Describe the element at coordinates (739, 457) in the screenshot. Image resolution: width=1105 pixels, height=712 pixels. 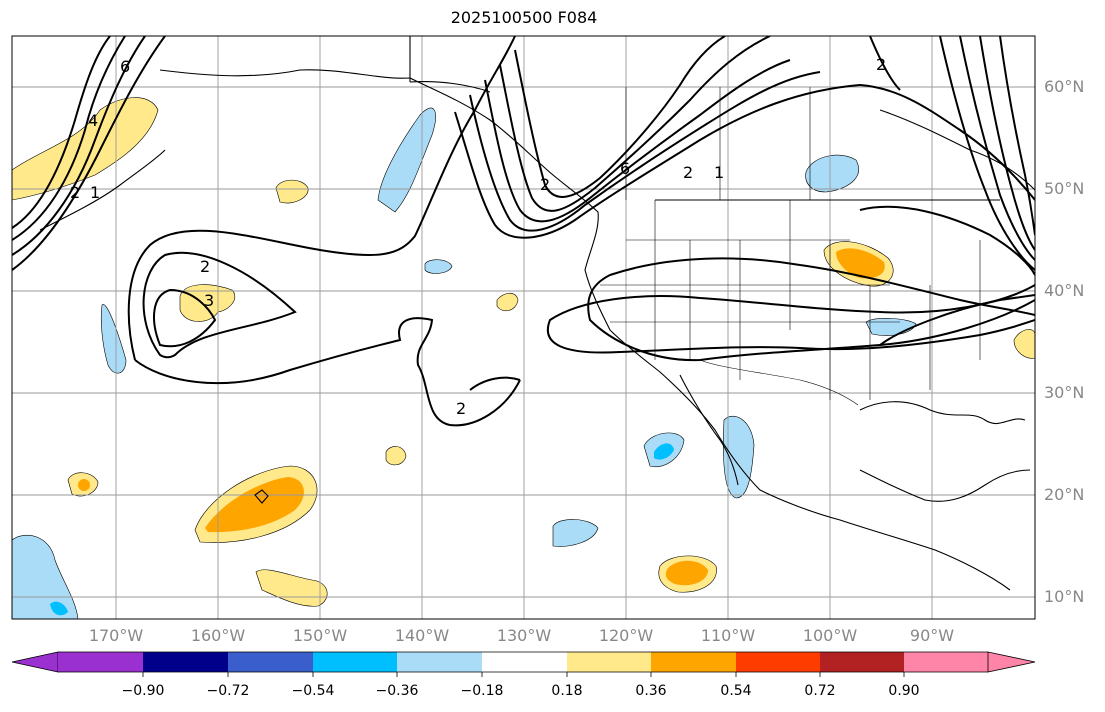
I see `fill-negative-mexico` at that location.